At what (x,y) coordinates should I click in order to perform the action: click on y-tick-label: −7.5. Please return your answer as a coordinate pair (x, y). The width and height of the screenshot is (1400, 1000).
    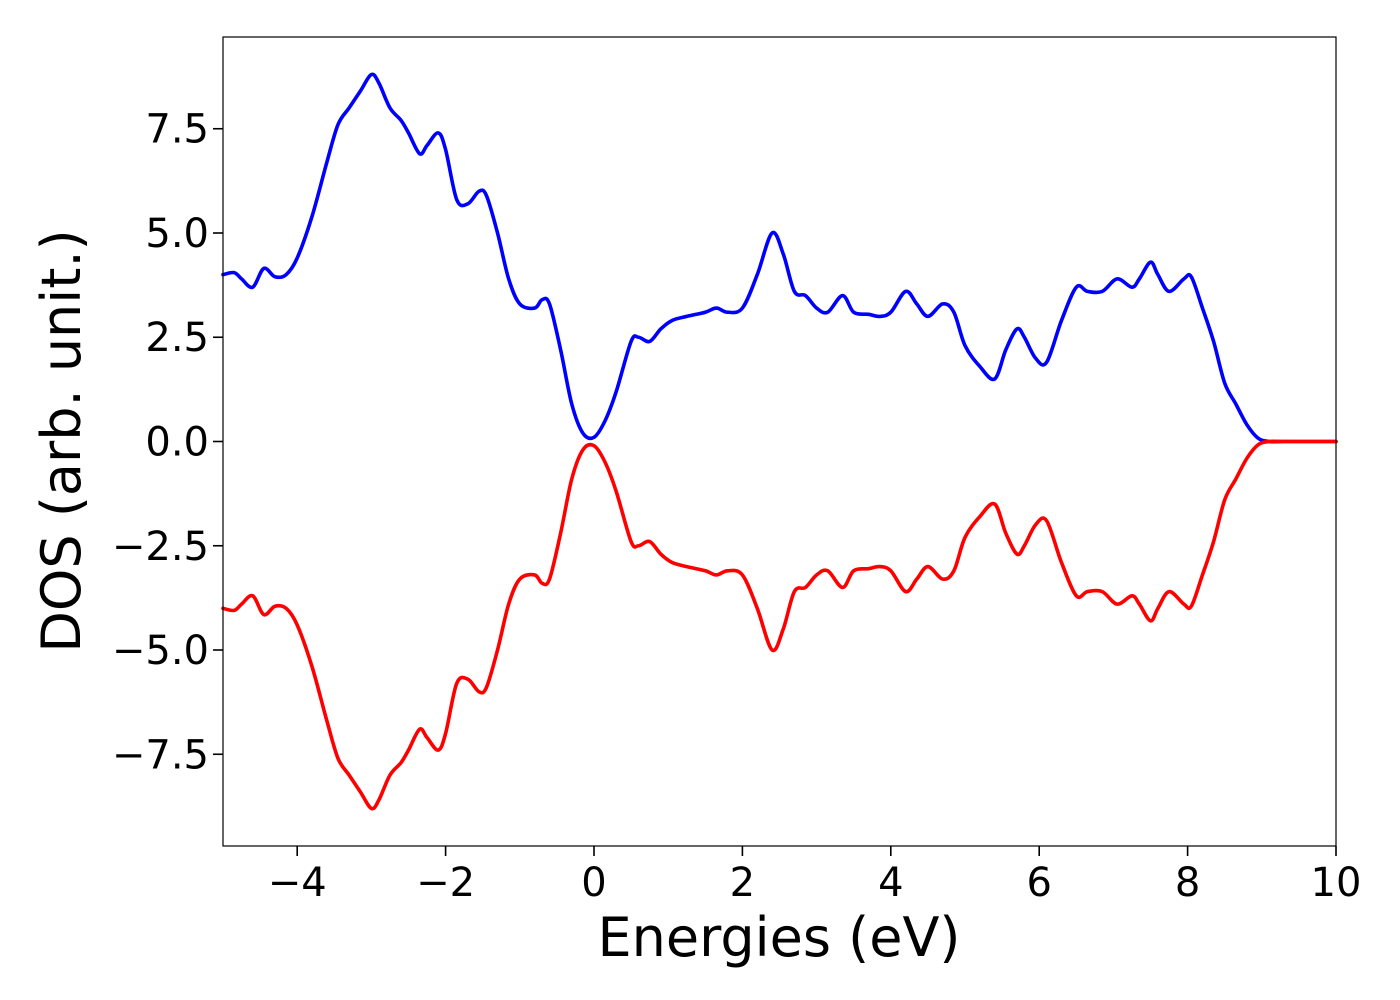
    Looking at the image, I should click on (160, 755).